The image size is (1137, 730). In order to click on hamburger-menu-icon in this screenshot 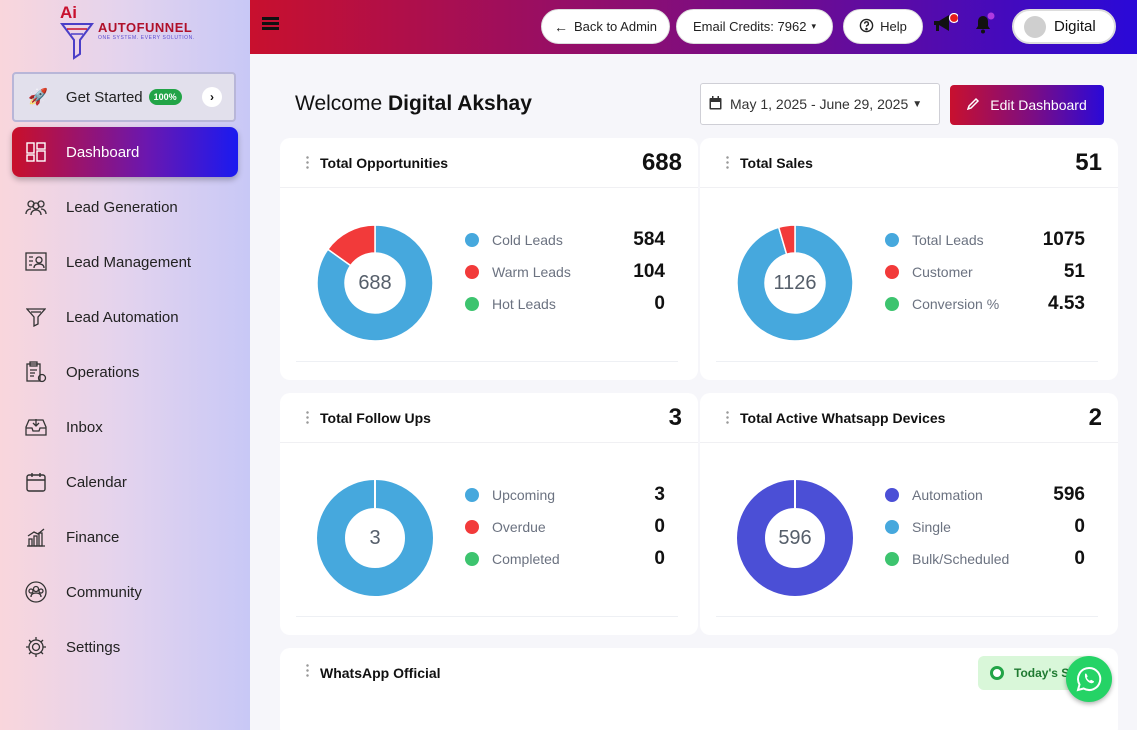, I will do `click(270, 24)`.